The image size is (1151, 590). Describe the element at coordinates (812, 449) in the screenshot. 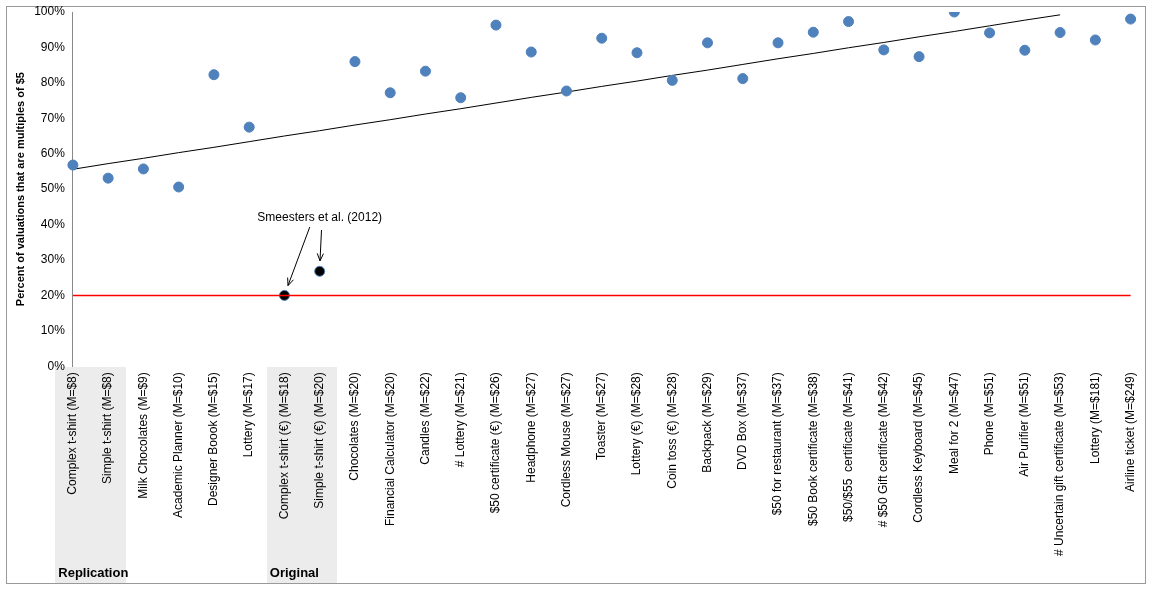

I see `x-tick-label: $50 Book certificate (M=$38)` at that location.